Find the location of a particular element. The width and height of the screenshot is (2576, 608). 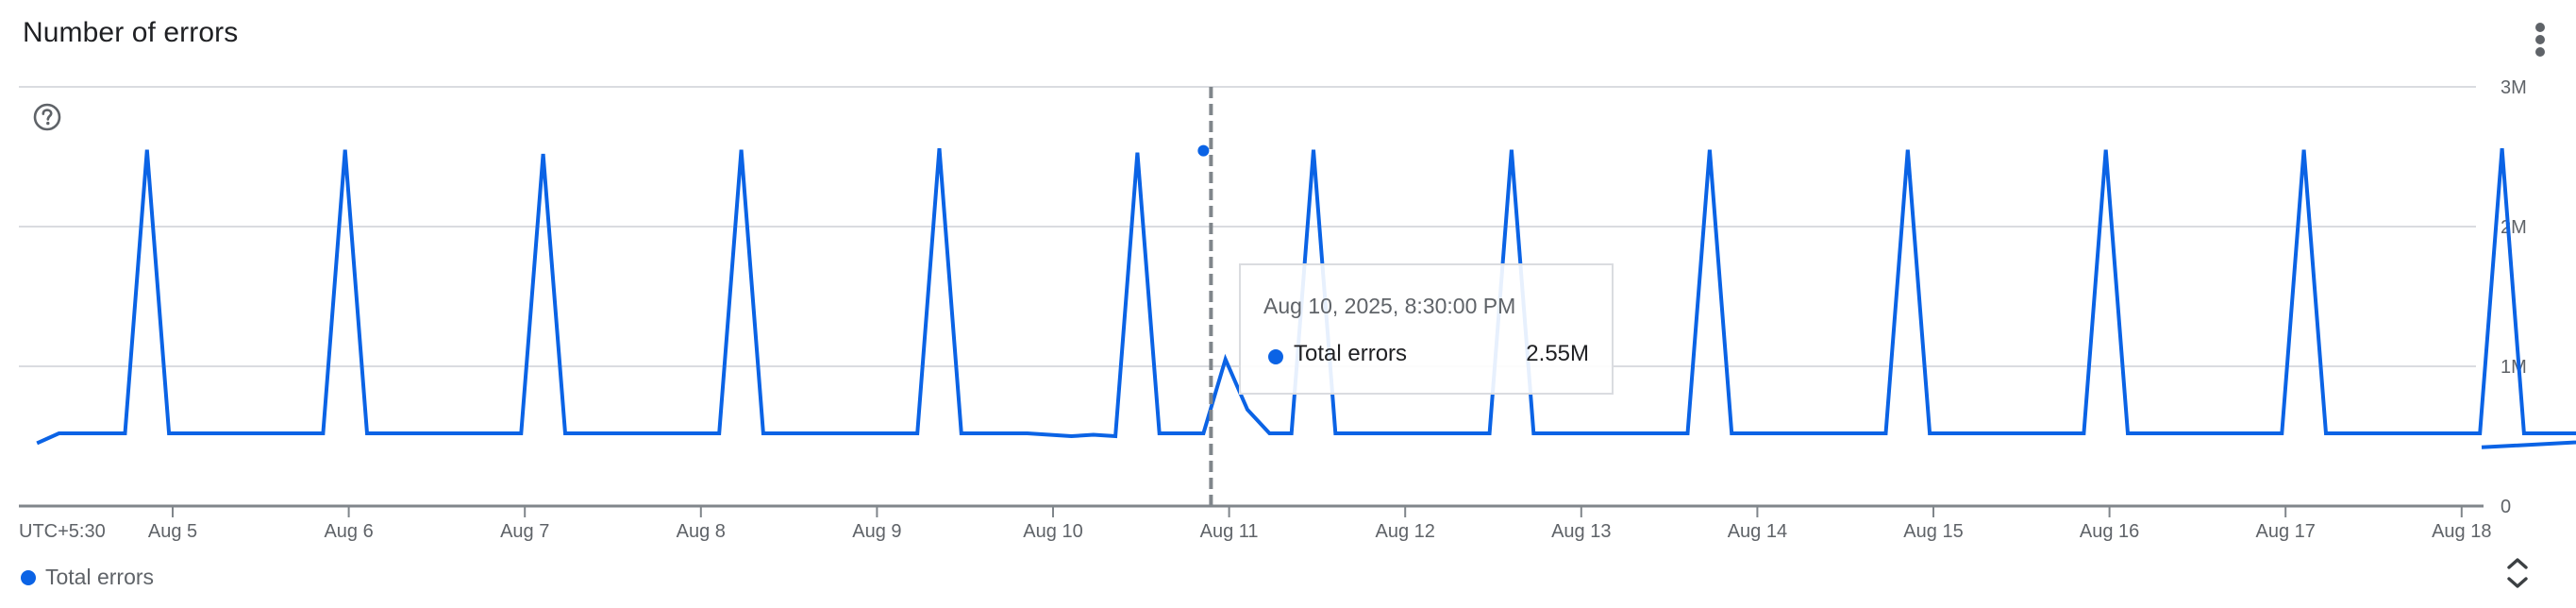

y-tick-label: 3M is located at coordinates (2514, 87).